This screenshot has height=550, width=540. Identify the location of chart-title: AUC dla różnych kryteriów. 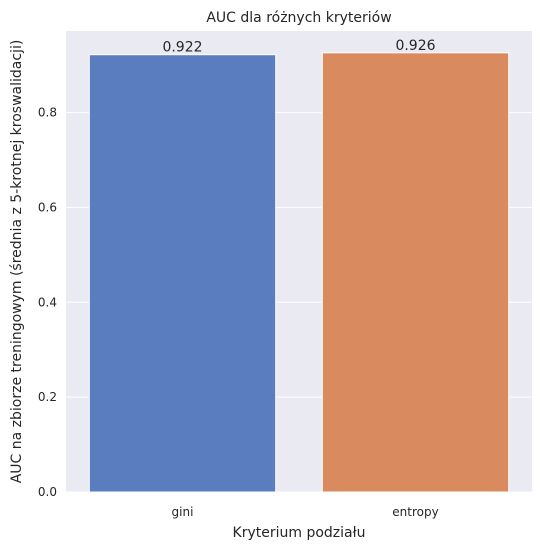
(298, 18).